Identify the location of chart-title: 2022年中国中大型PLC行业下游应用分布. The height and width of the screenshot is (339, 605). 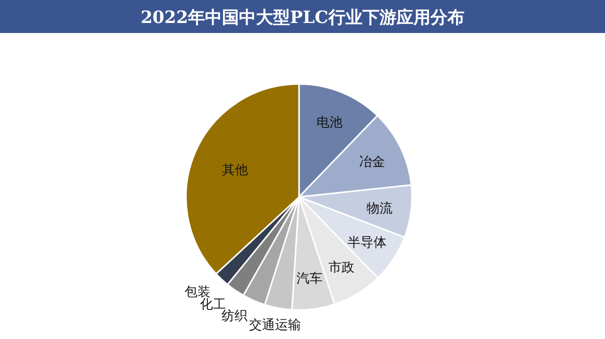
(302, 18).